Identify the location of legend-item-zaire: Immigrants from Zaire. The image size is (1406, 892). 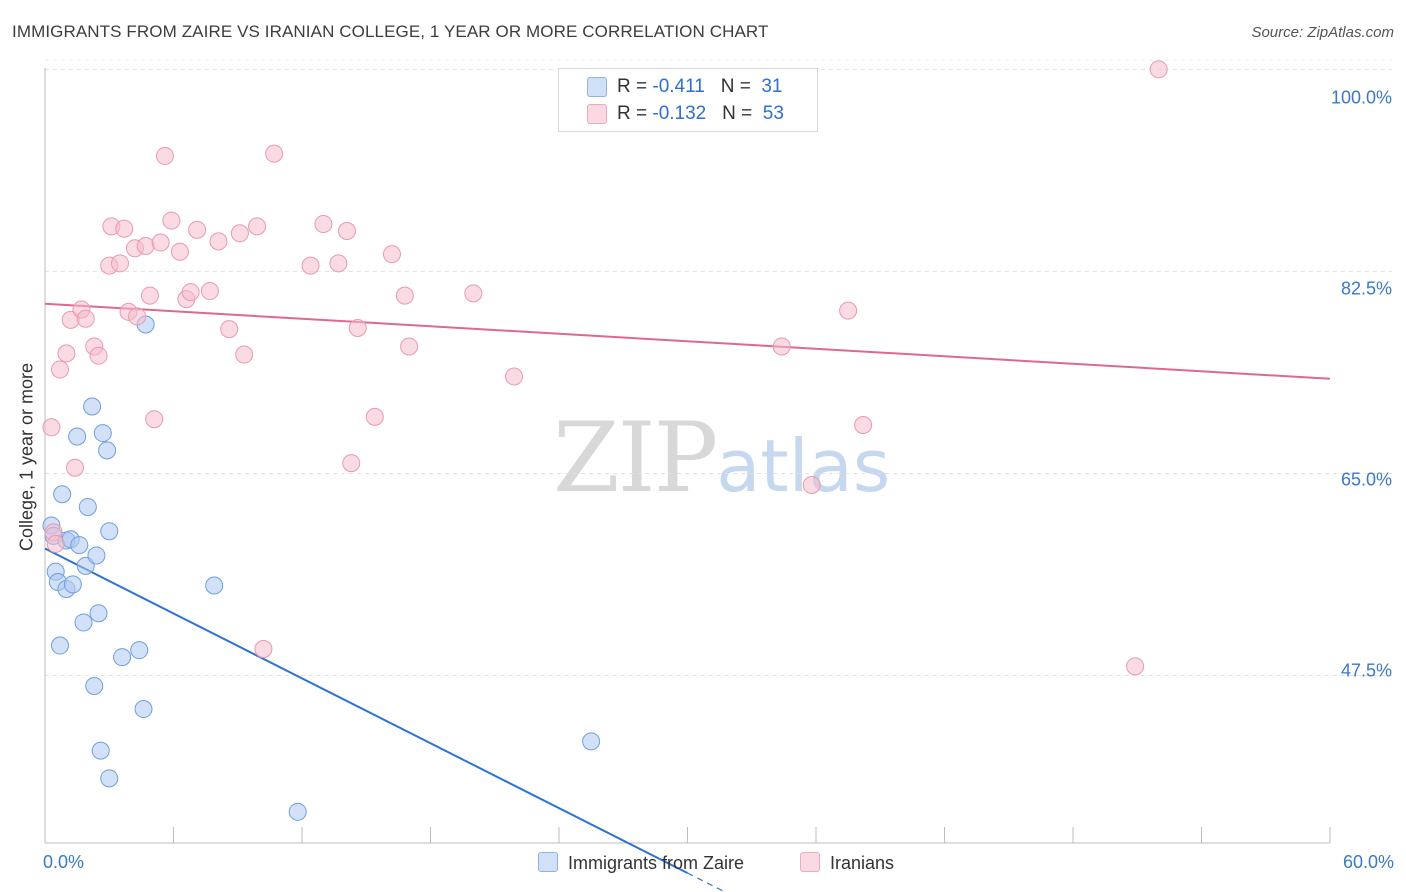
(641, 863).